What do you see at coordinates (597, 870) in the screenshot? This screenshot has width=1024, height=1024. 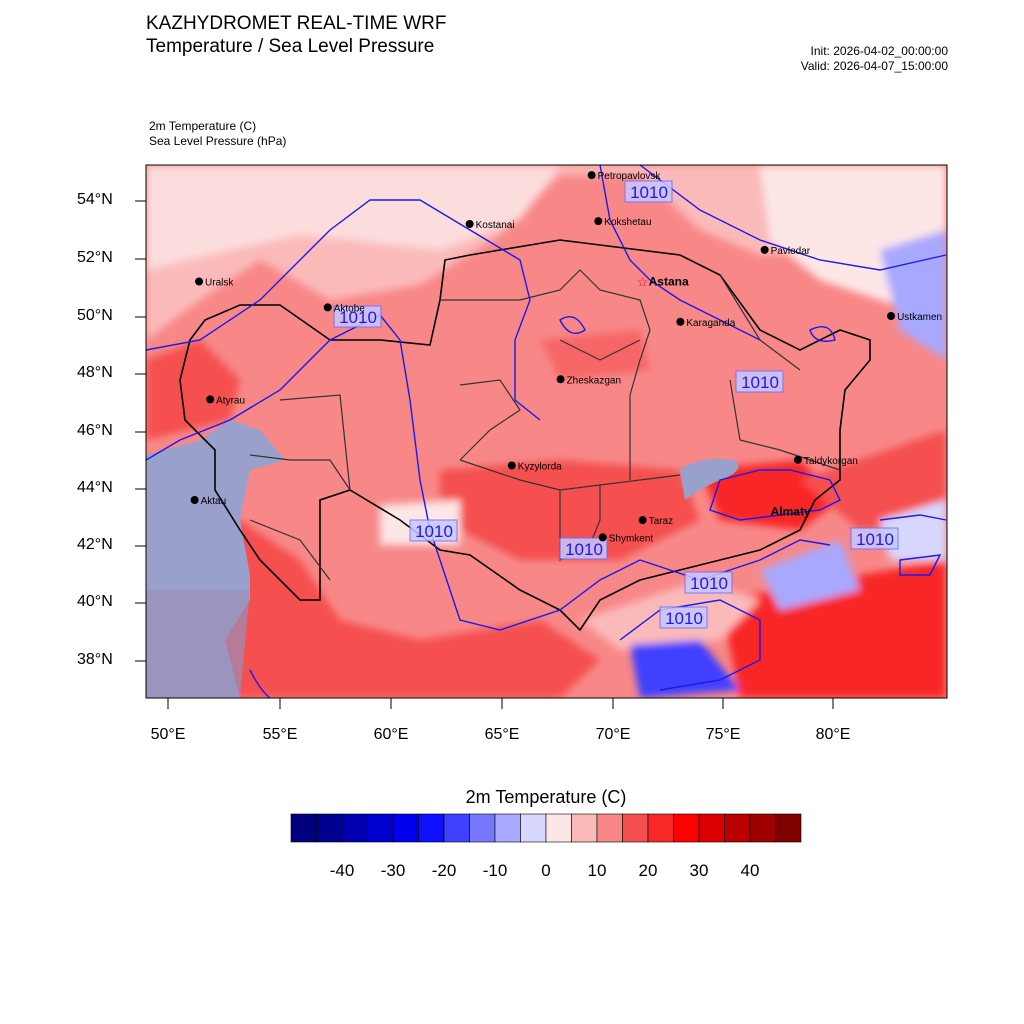 I see `colorbar-tick-label: 10` at bounding box center [597, 870].